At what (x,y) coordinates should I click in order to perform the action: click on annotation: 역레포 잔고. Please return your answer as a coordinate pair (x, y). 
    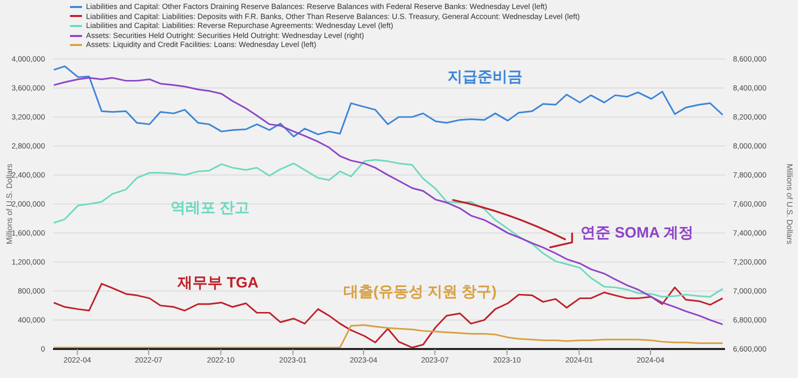
    Looking at the image, I should click on (210, 208).